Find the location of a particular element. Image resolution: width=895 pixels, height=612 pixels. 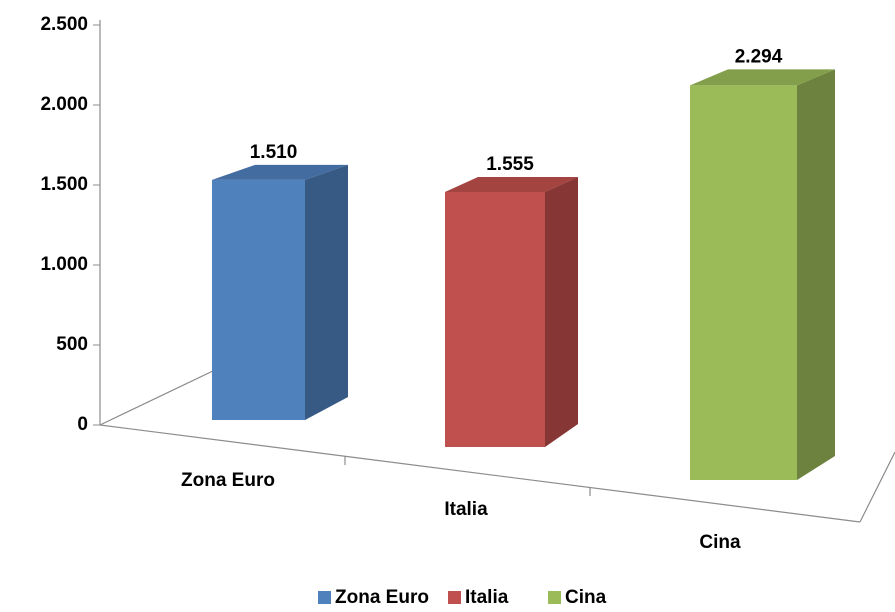

legend-label: Italia is located at coordinates (487, 597).